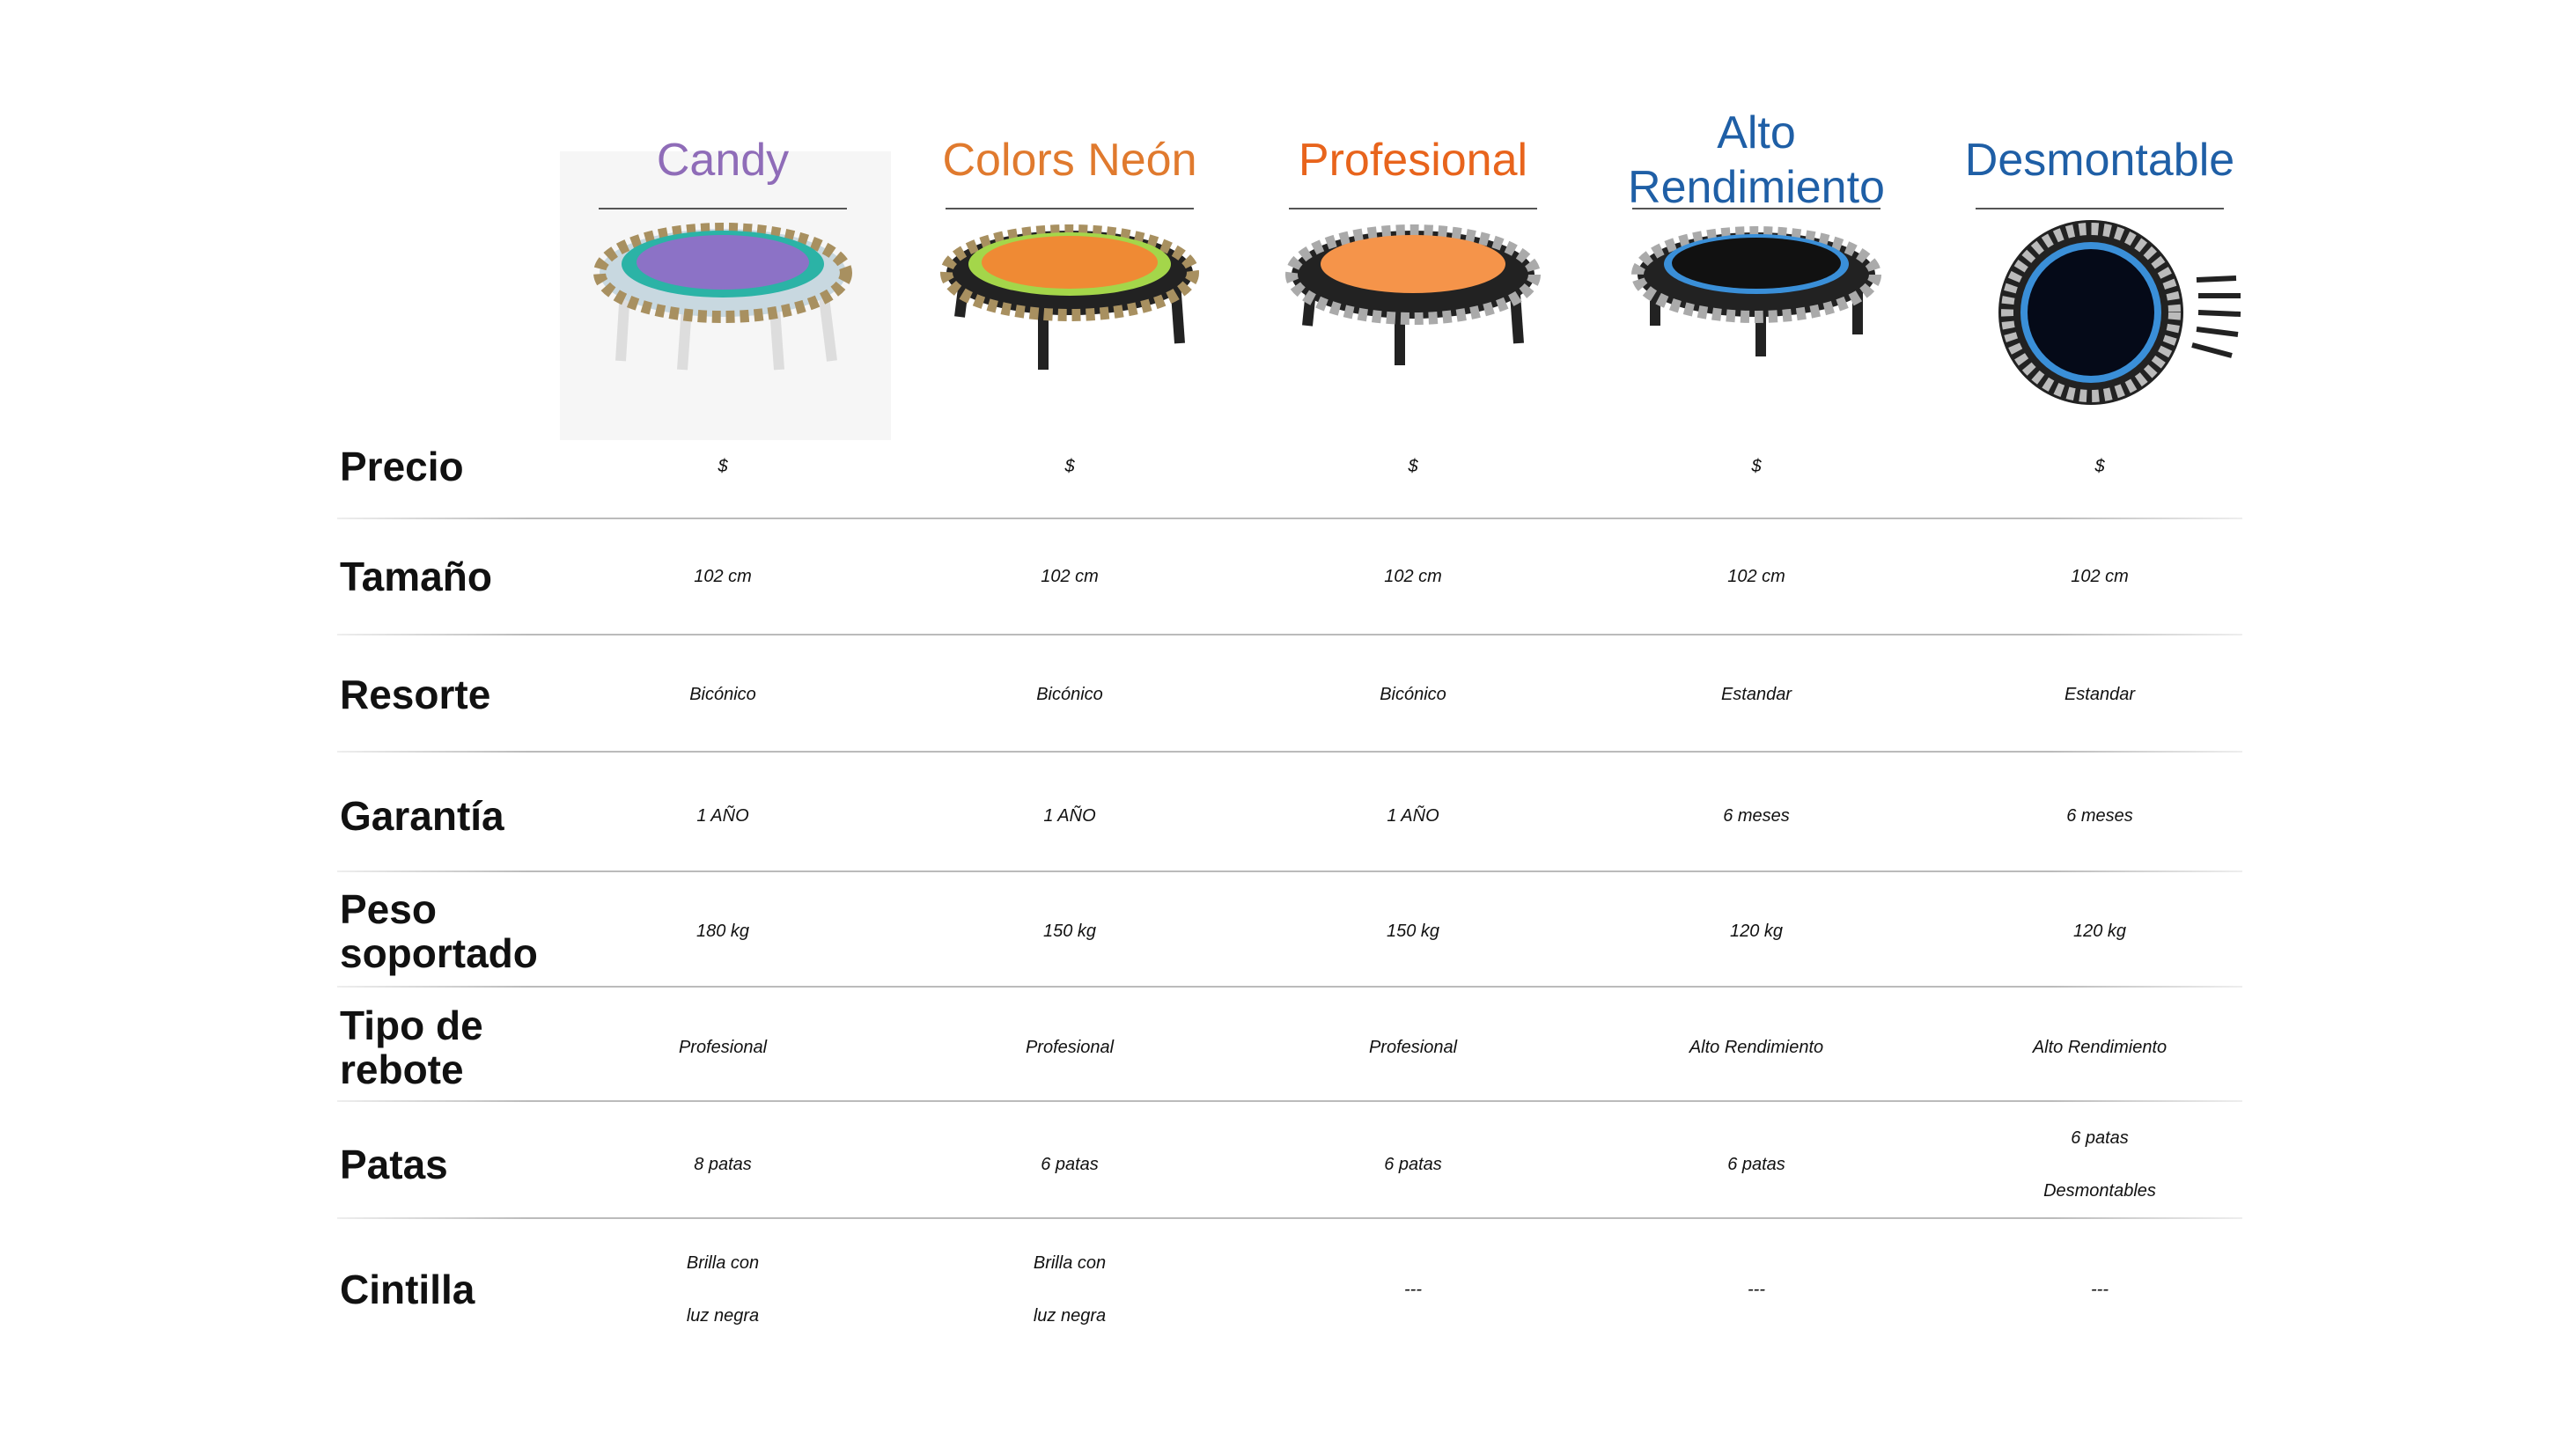 Image resolution: width=2576 pixels, height=1447 pixels. What do you see at coordinates (394, 1164) in the screenshot?
I see `row-label: Patas` at bounding box center [394, 1164].